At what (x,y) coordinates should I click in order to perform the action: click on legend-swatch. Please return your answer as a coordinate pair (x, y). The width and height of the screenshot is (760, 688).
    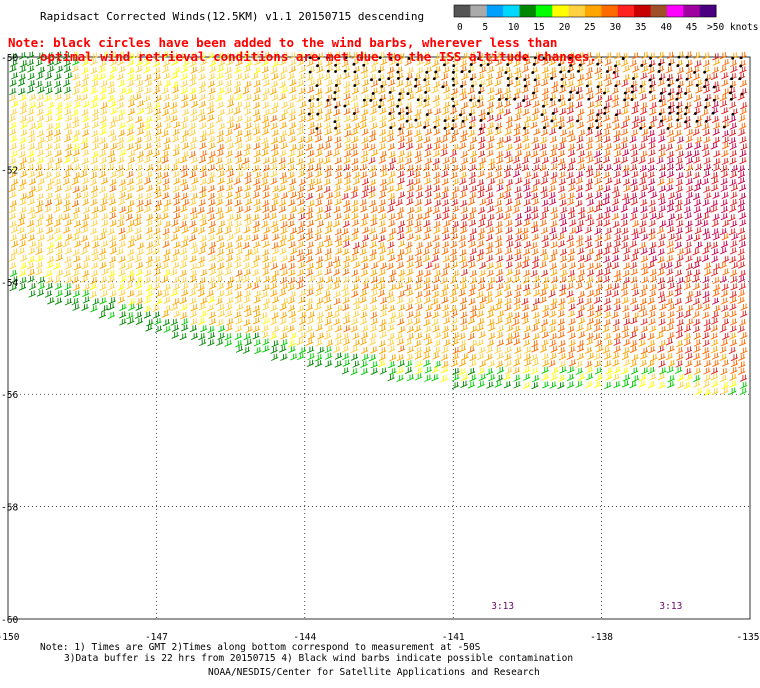
    Looking at the image, I should click on (577, 11).